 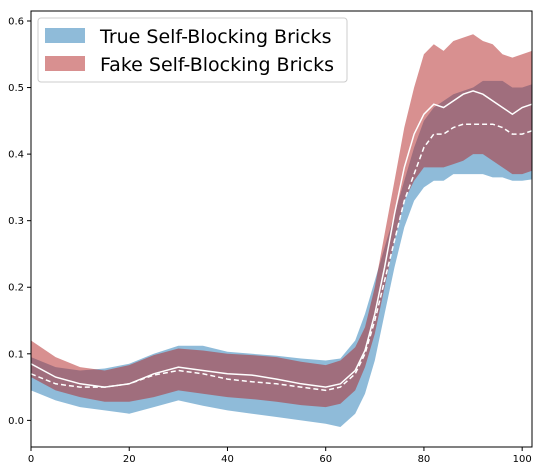 I want to click on y-tick-label: 0.0, so click(x=16, y=421).